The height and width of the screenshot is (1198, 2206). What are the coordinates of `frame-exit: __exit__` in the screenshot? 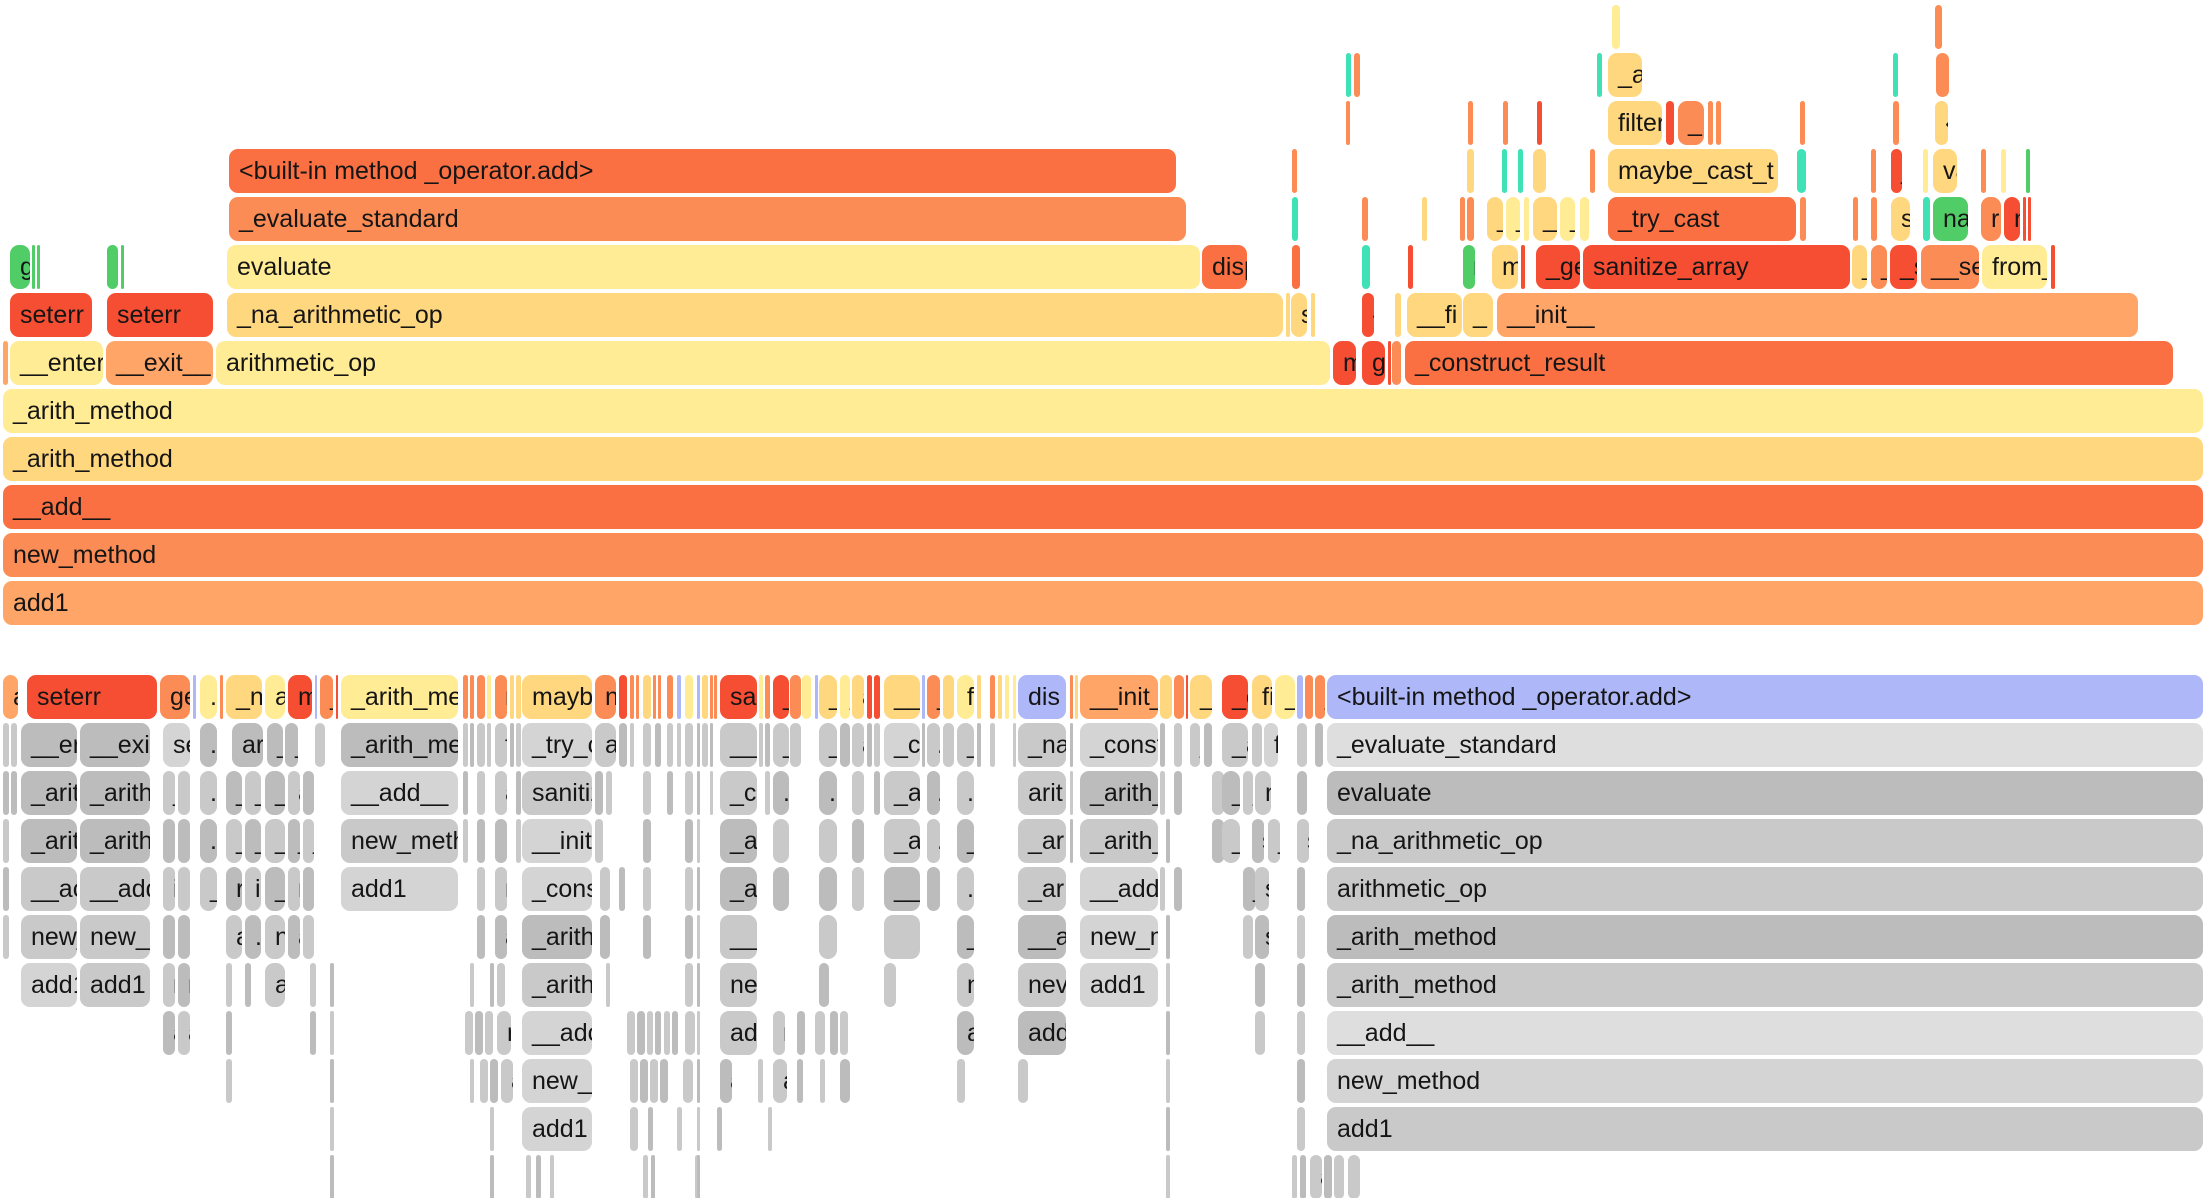 It's located at (159, 363).